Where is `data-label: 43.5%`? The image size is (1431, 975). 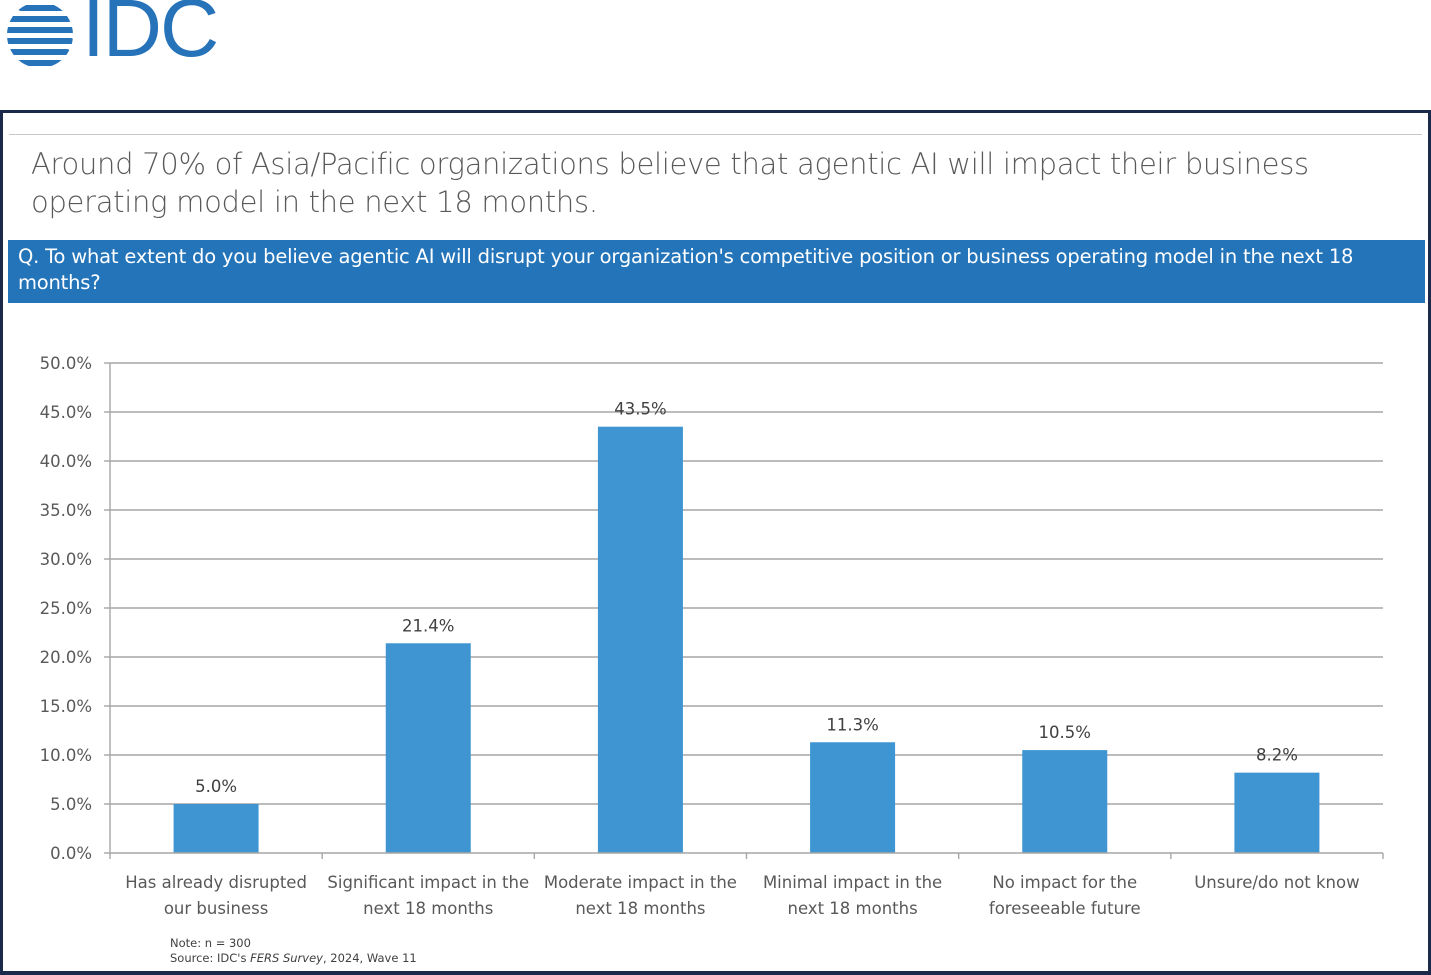
data-label: 43.5% is located at coordinates (640, 409).